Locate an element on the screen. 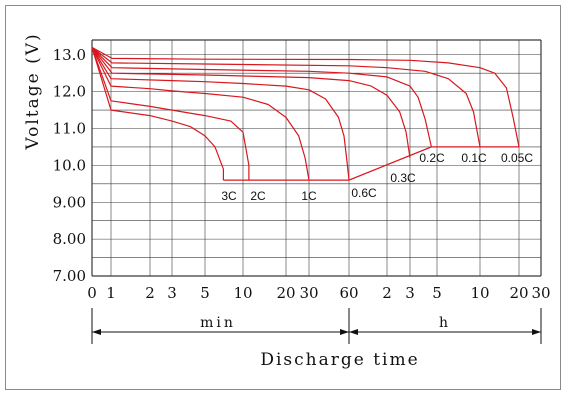 This screenshot has height=394, width=567. curve-label-1C: 1C is located at coordinates (309, 196).